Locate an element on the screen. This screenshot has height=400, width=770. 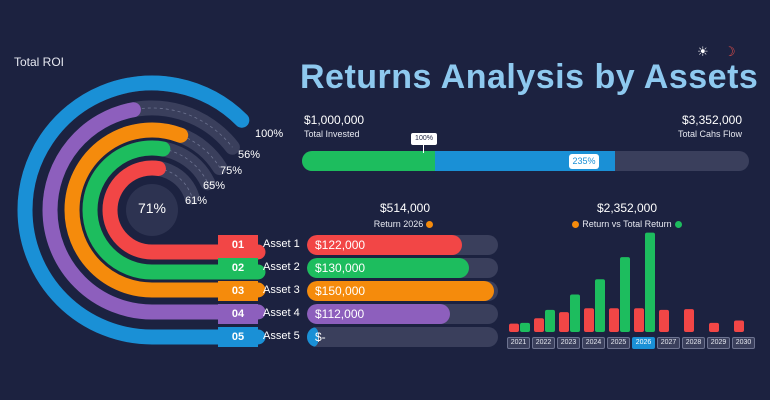
roi-ring-label: 100% is located at coordinates (269, 134).